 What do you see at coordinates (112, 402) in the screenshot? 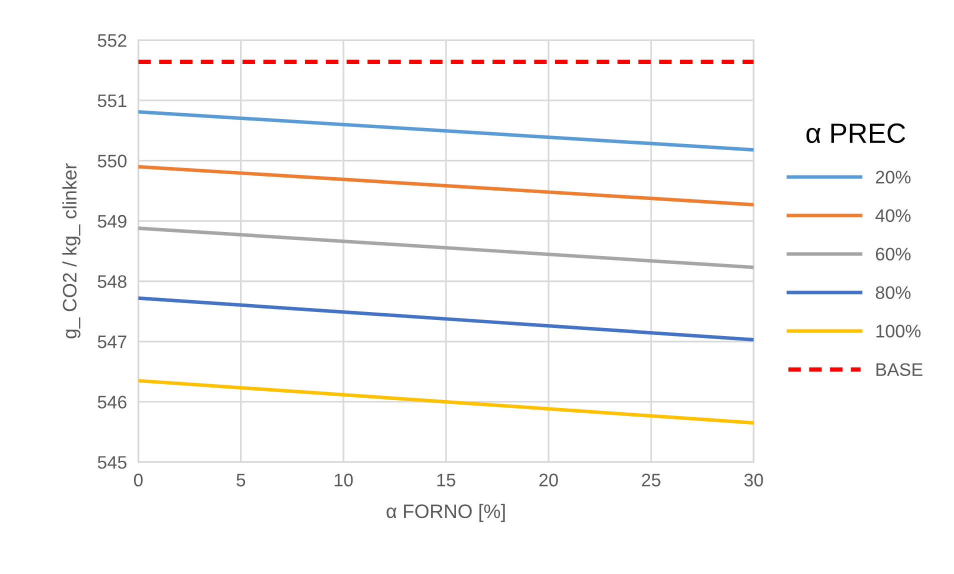
I see `y-tick-label: 546` at bounding box center [112, 402].